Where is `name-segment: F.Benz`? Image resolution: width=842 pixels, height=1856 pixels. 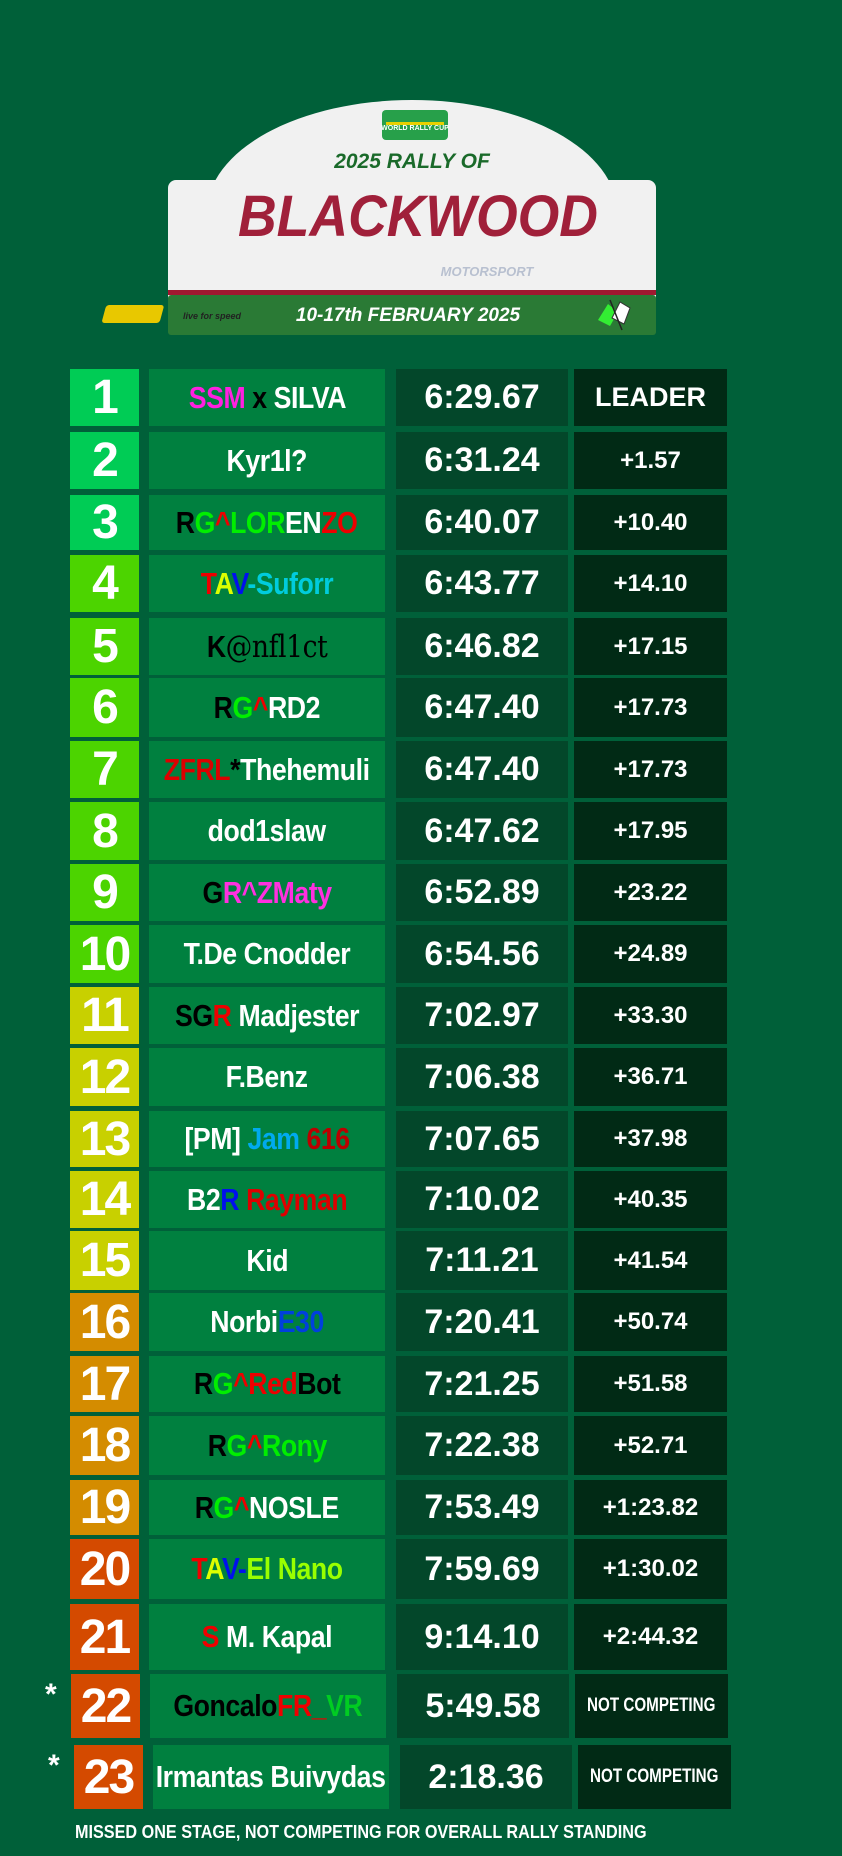
name-segment: F.Benz is located at coordinates (267, 1076).